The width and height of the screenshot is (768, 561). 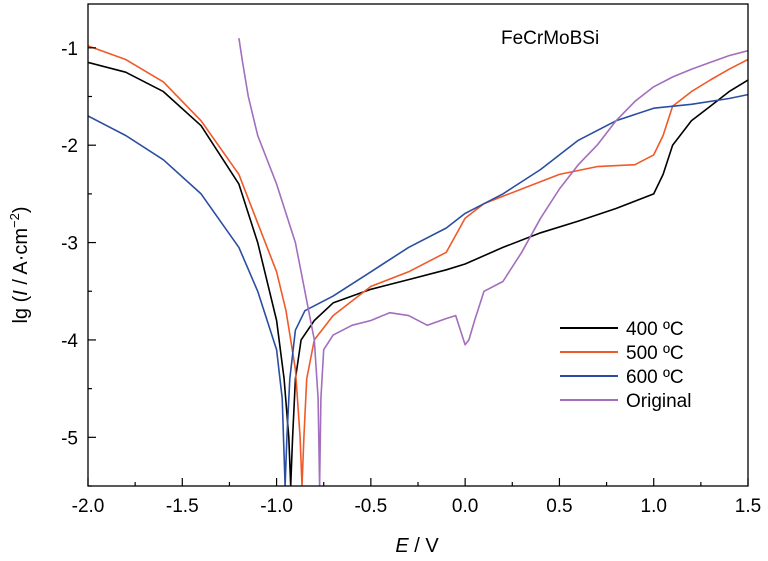 What do you see at coordinates (69, 244) in the screenshot?
I see `y-tick-label: -3` at bounding box center [69, 244].